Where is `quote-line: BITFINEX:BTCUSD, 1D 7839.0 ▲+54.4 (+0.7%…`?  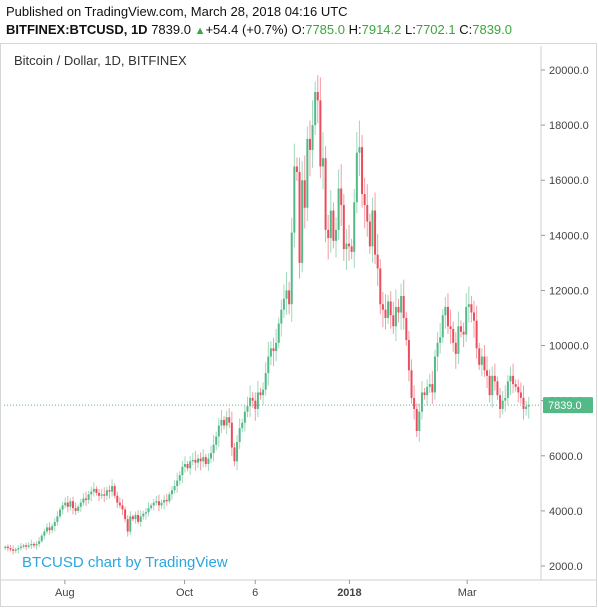
quote-line: BITFINEX:BTCUSD, 1D 7839.0 ▲+54.4 (+0.7%… is located at coordinates (259, 29).